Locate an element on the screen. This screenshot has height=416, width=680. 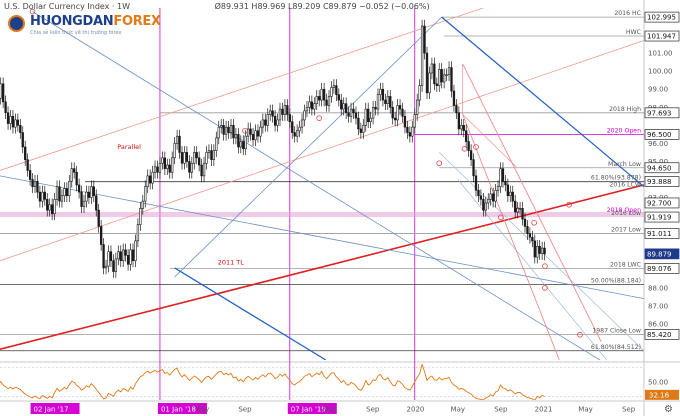
rsi-pane is located at coordinates (322, 382).